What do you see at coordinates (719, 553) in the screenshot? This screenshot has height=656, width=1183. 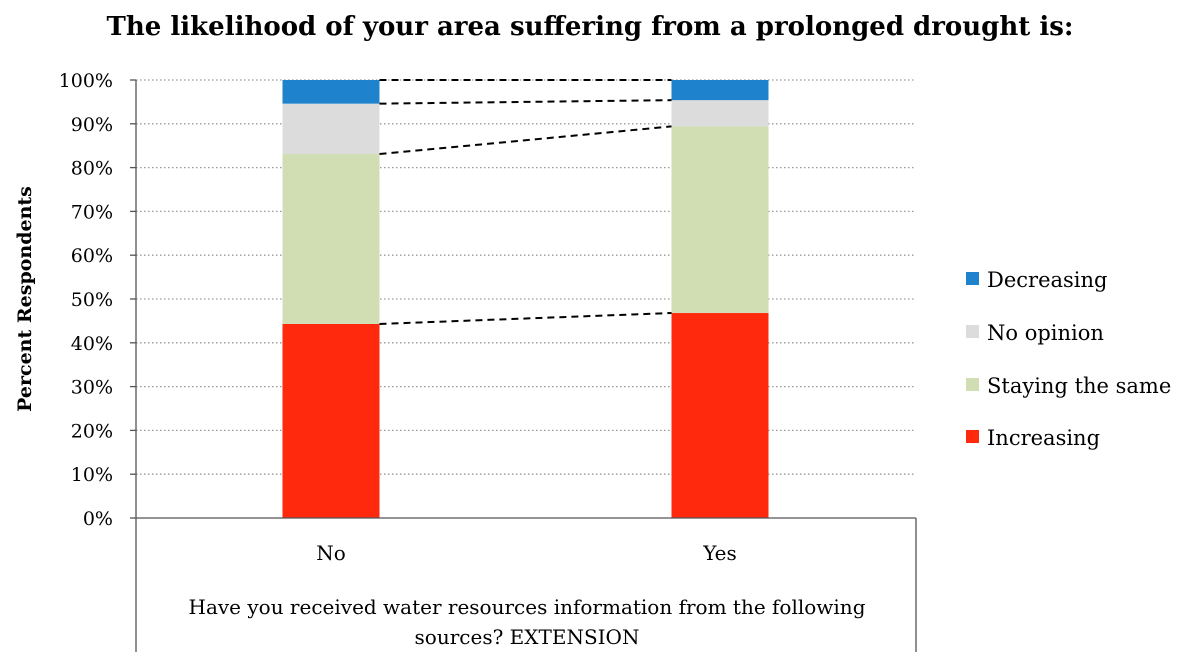 I see `x-category-label: Yes` at bounding box center [719, 553].